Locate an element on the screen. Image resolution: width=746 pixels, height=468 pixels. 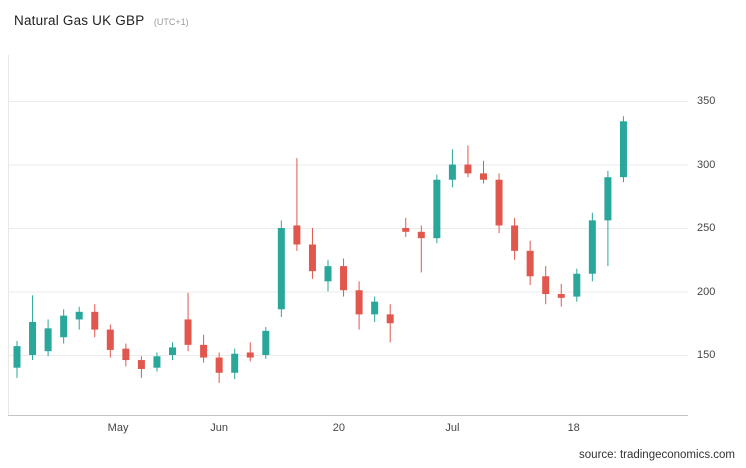
source-credit: source: tradingeconomics.com is located at coordinates (657, 455).